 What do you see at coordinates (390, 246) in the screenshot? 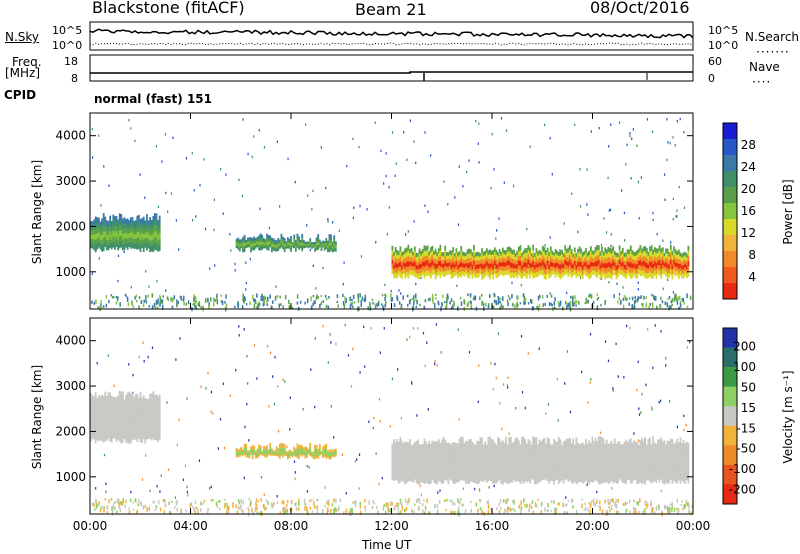
I see `power-band-layer` at bounding box center [390, 246].